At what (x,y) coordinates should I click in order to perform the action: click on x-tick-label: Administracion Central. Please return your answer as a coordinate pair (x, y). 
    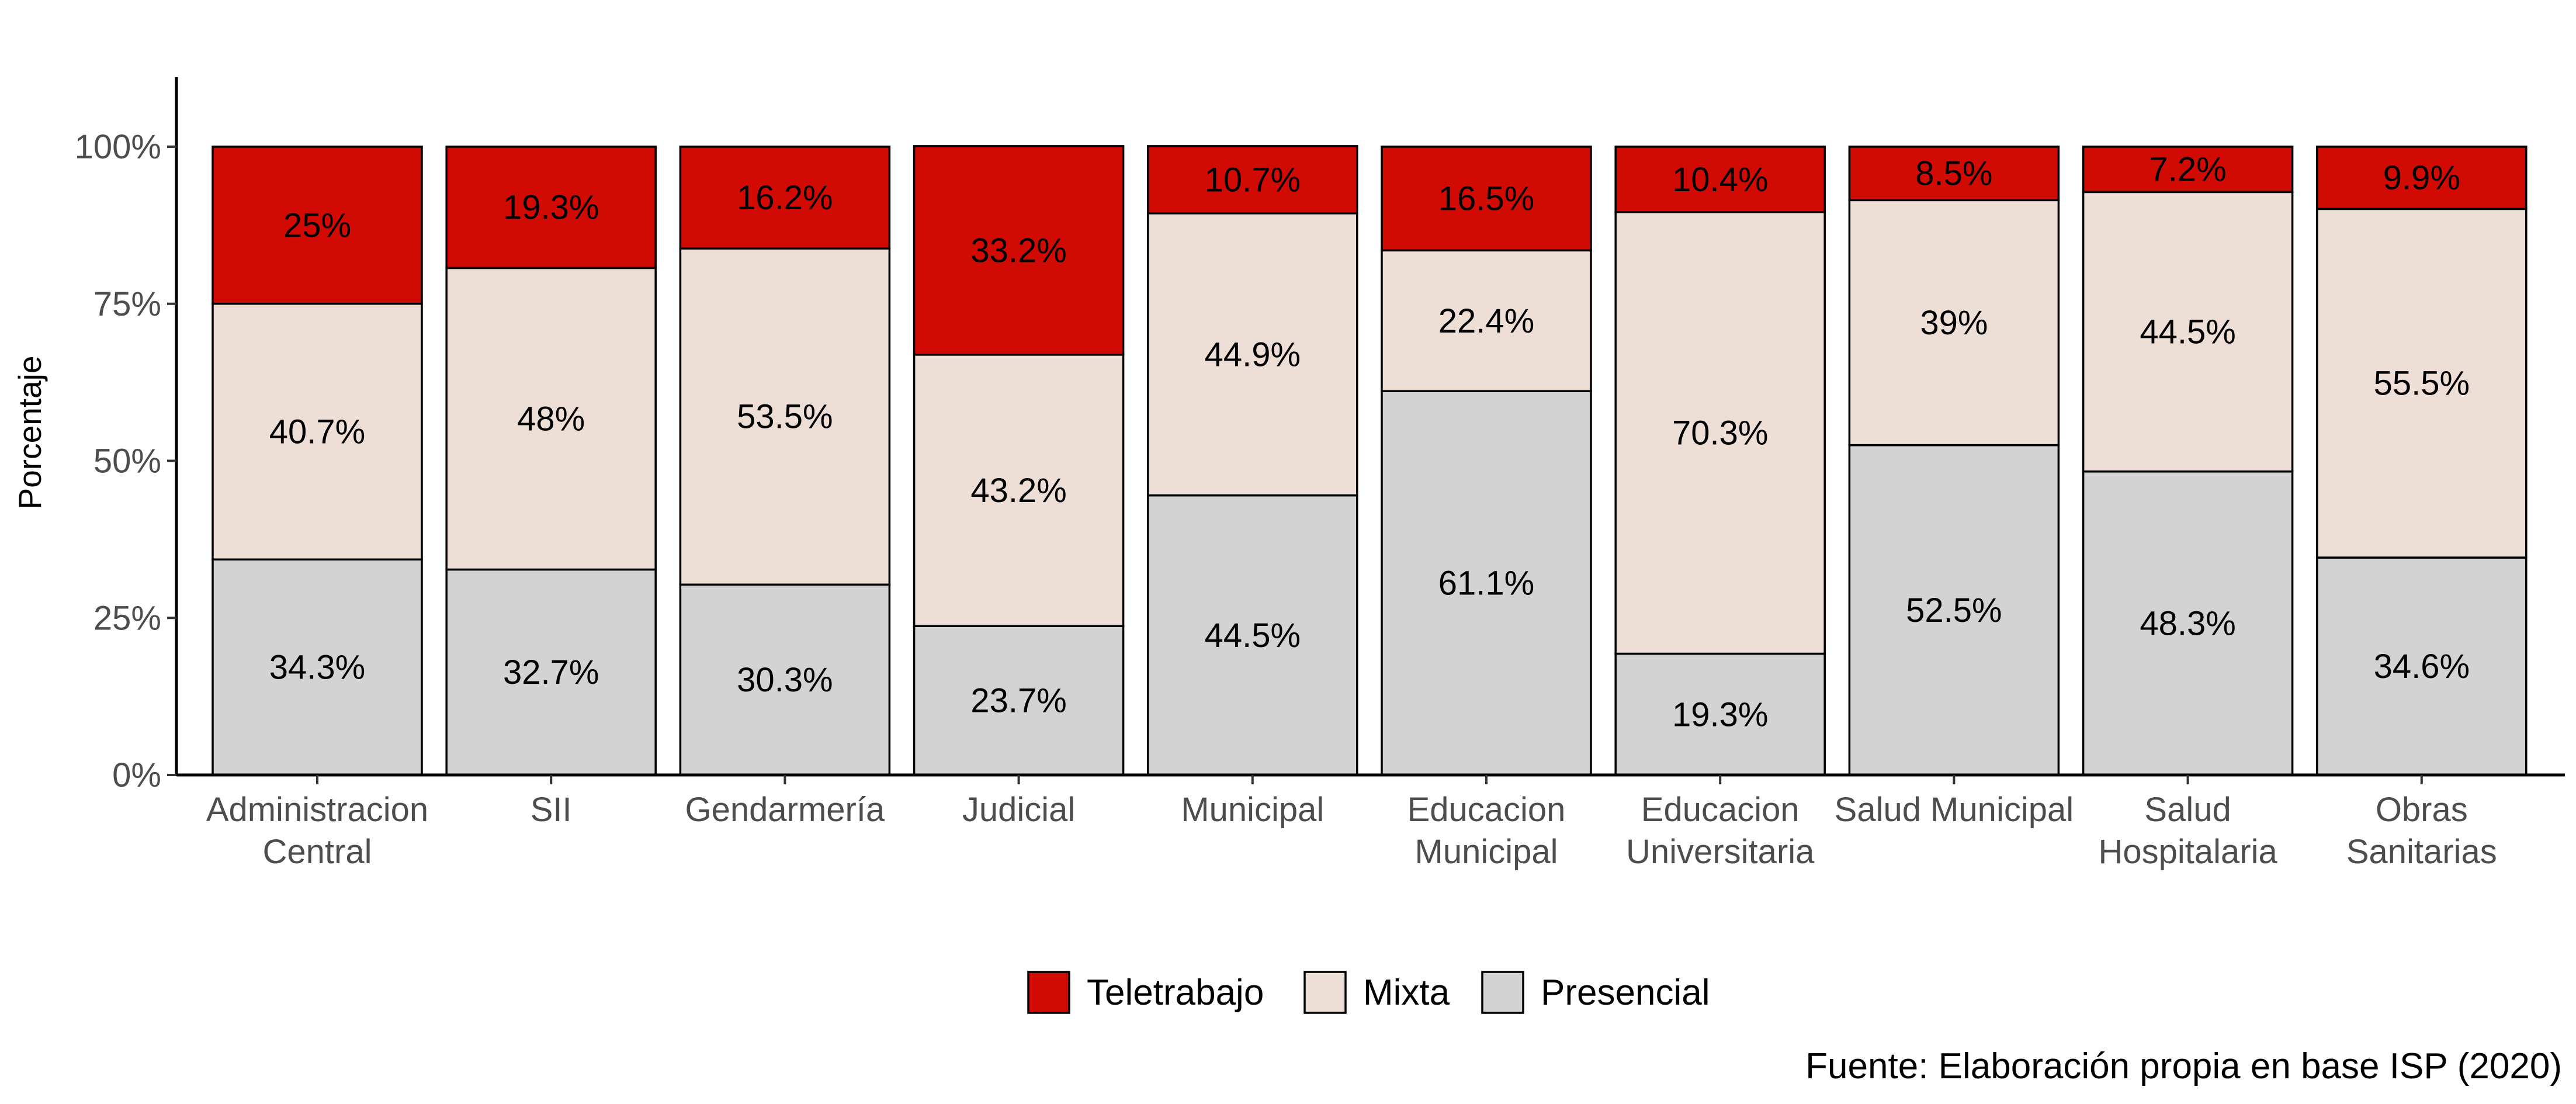
    Looking at the image, I should click on (317, 831).